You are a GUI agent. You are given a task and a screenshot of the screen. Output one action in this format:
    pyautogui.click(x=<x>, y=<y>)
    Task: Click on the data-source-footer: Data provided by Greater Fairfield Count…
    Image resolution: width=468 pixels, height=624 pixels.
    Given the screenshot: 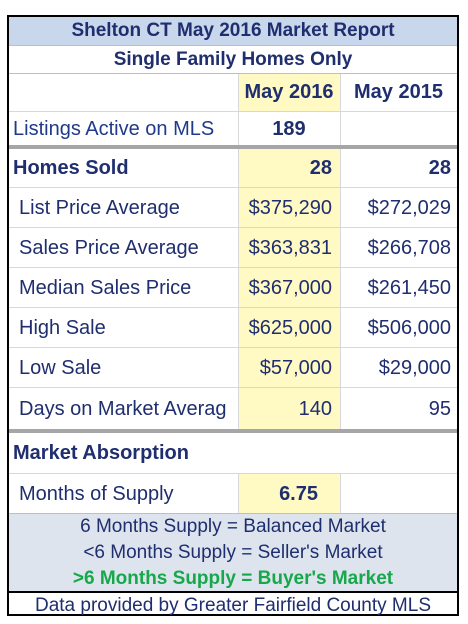 What is the action you would take?
    pyautogui.click(x=233, y=604)
    